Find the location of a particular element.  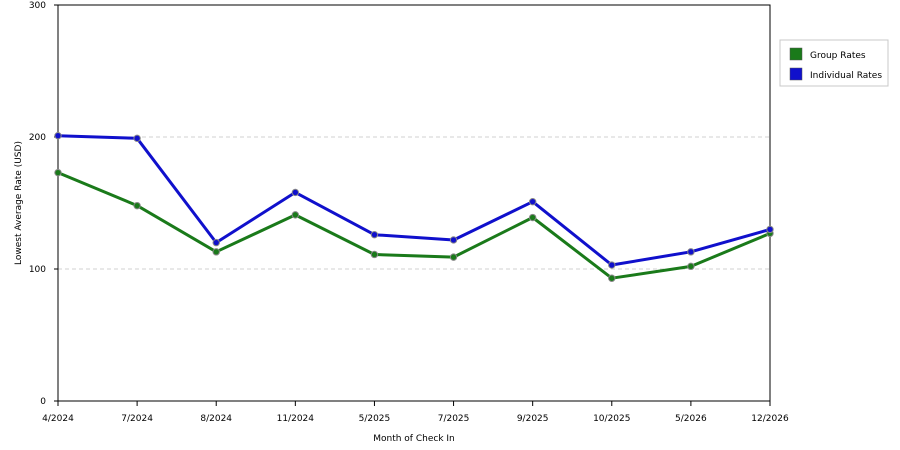

legend: Group Rates Individual Rates is located at coordinates (834, 63).